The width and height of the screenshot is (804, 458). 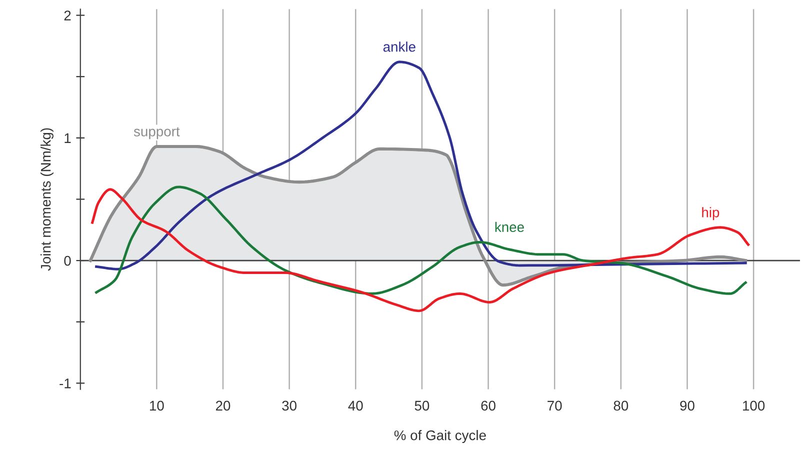 What do you see at coordinates (422, 405) in the screenshot?
I see `x-tick-label: 50` at bounding box center [422, 405].